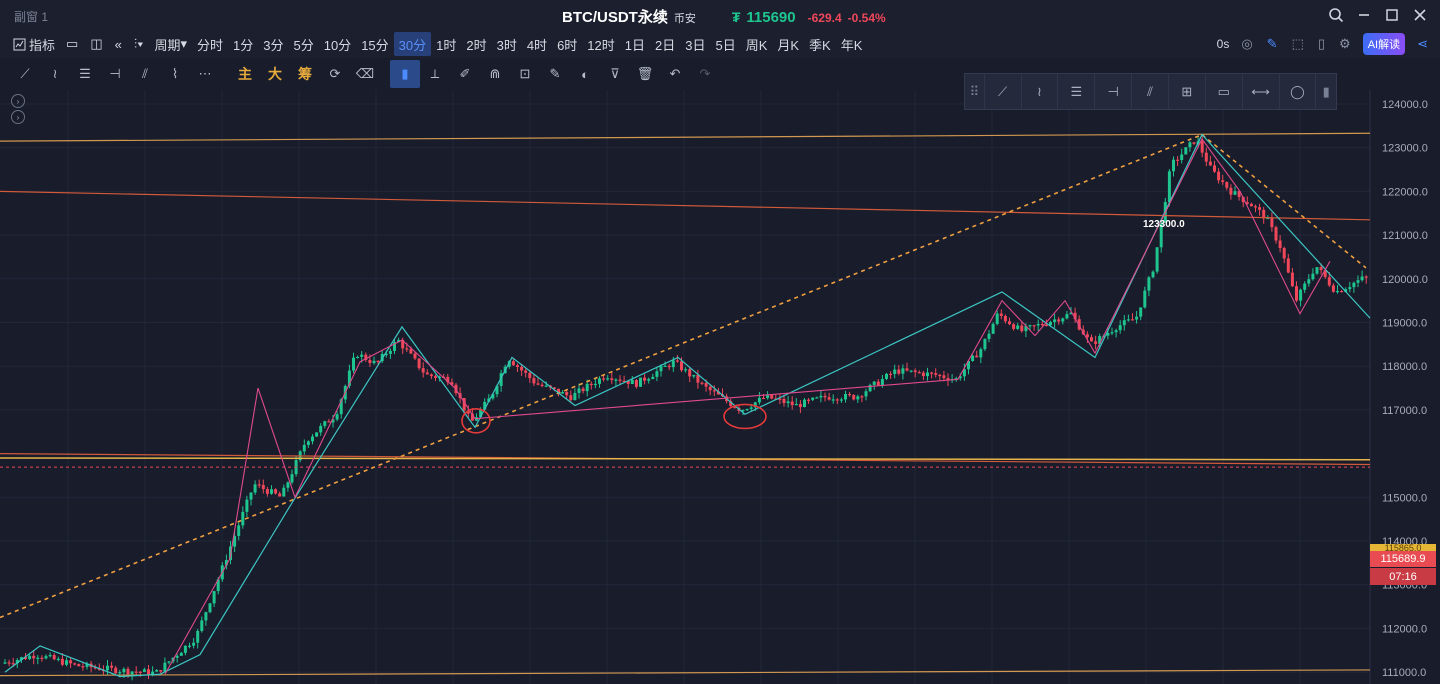  Describe the element at coordinates (210, 45) in the screenshot. I see `timeframe-0: 分时` at that location.